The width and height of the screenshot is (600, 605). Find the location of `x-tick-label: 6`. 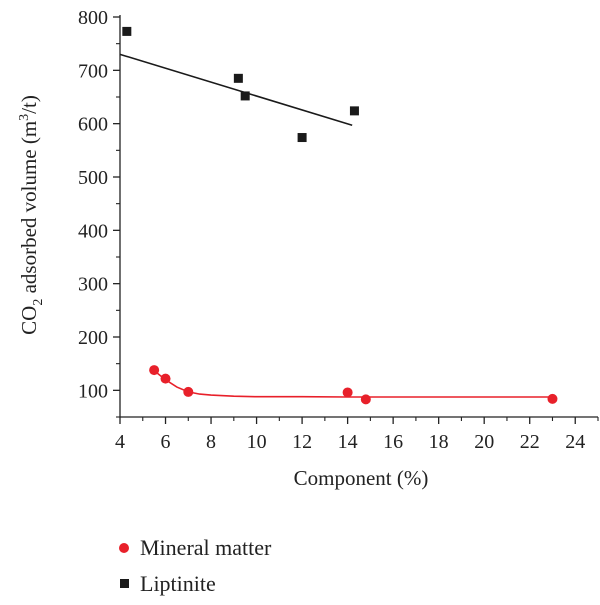

x-tick-label: 6 is located at coordinates (166, 442).